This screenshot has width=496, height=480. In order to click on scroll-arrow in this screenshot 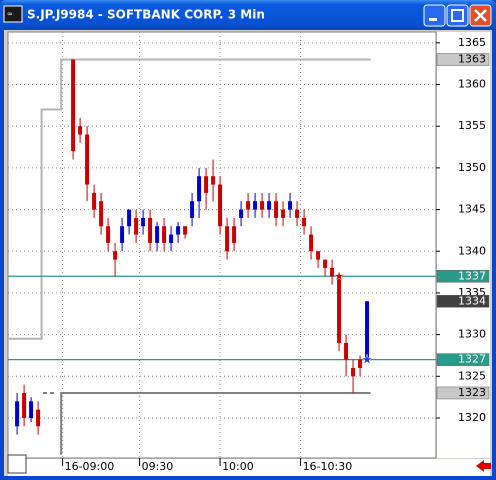, I will do `click(483, 466)`.